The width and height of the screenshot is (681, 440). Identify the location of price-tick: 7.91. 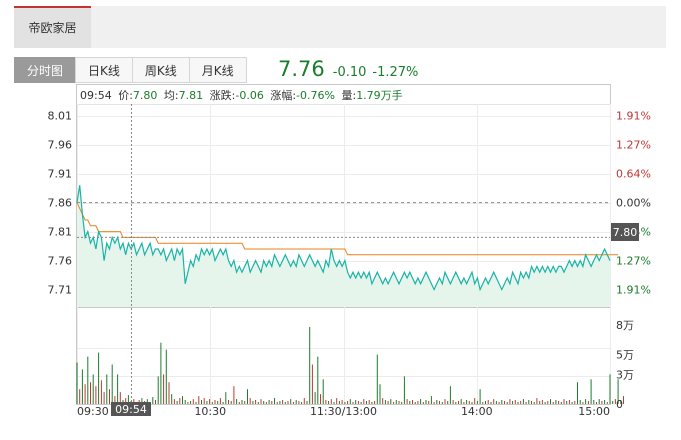
(60, 174).